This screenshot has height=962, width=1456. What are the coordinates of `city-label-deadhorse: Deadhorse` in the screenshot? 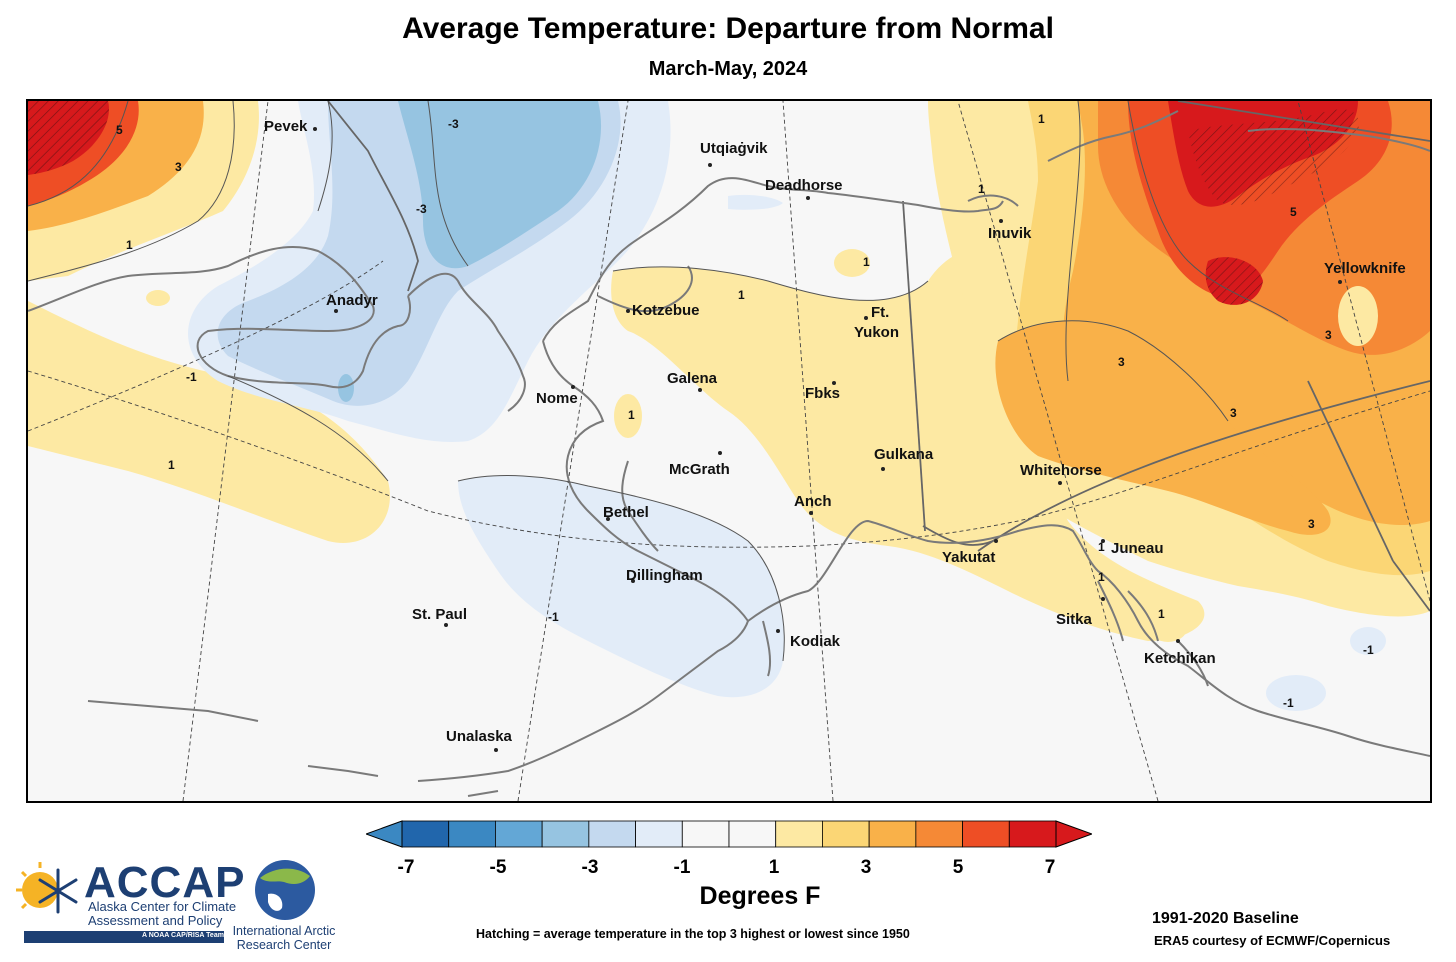 It's located at (804, 185).